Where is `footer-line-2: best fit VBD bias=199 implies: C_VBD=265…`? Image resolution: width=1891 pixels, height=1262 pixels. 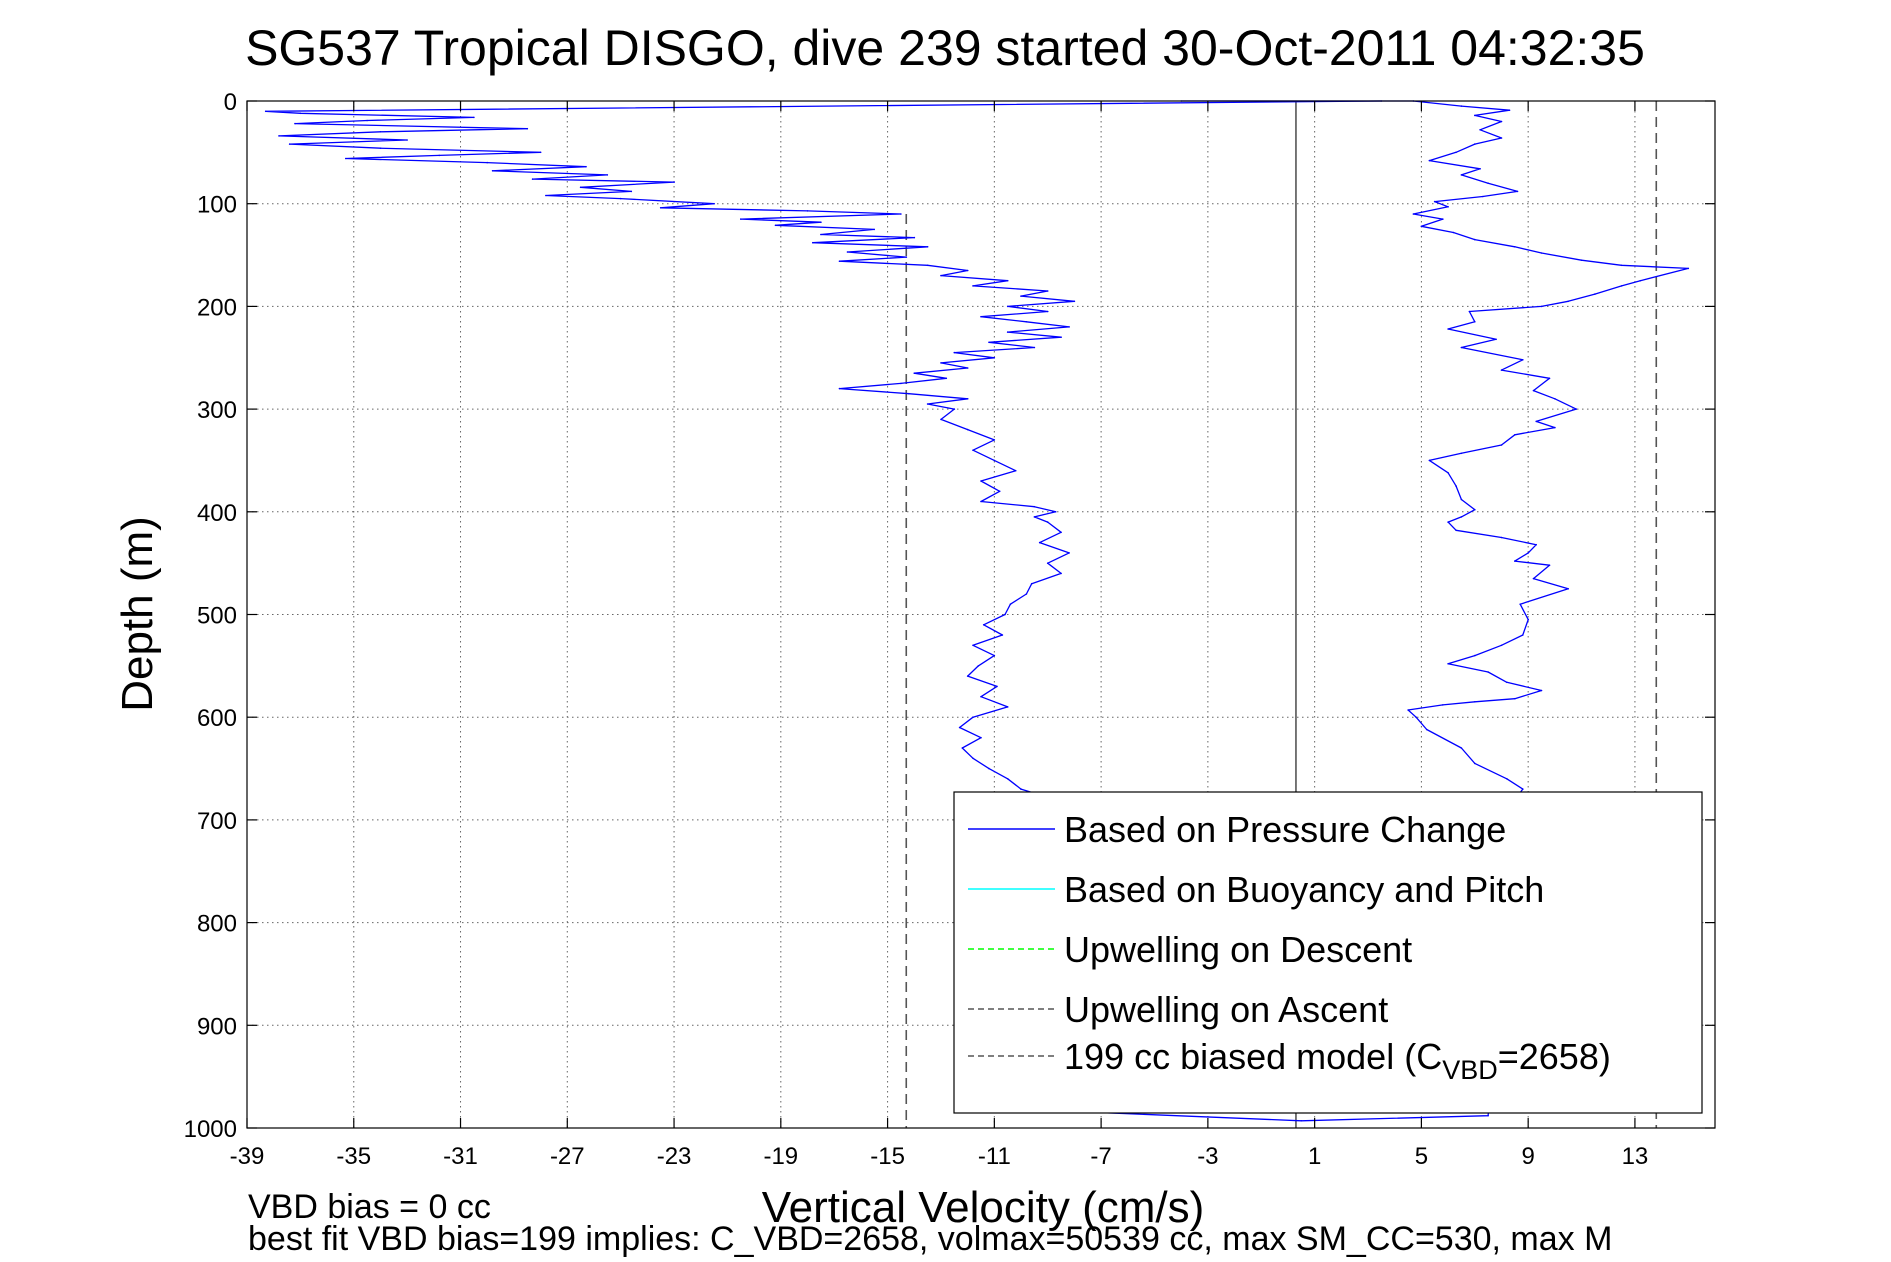
footer-line-2: best fit VBD bias=199 implies: C_VBD=265… is located at coordinates (930, 1239).